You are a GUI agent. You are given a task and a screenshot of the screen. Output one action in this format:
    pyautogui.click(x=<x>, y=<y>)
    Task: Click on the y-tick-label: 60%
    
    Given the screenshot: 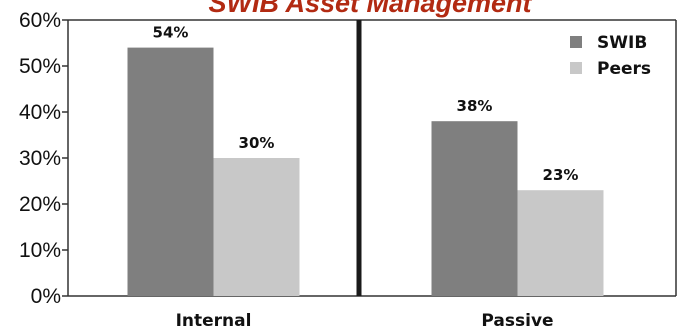 What is the action you would take?
    pyautogui.click(x=40, y=20)
    